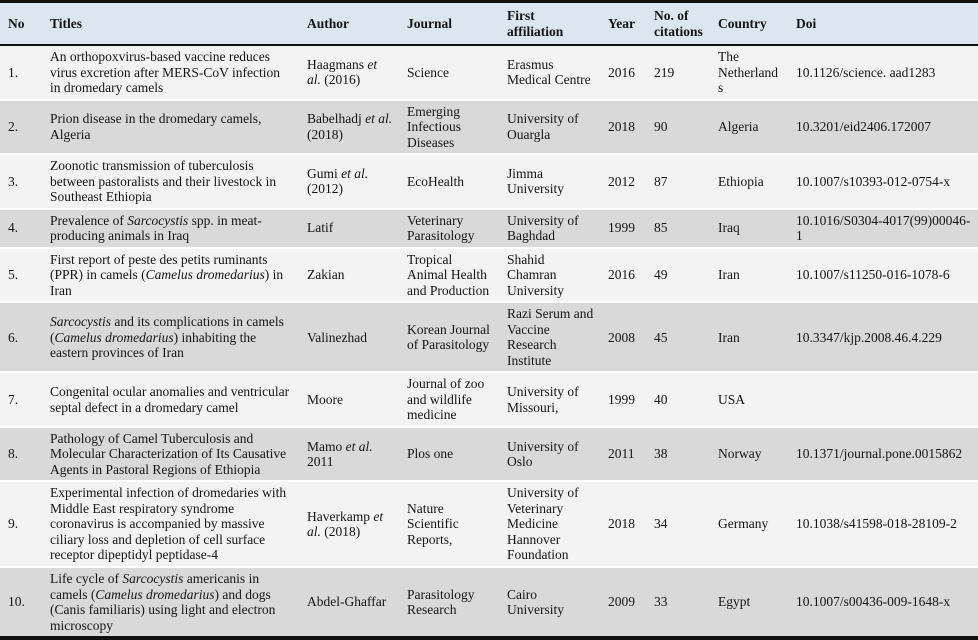 The width and height of the screenshot is (978, 640). Describe the element at coordinates (740, 454) in the screenshot. I see `cell-country: Norway` at that location.